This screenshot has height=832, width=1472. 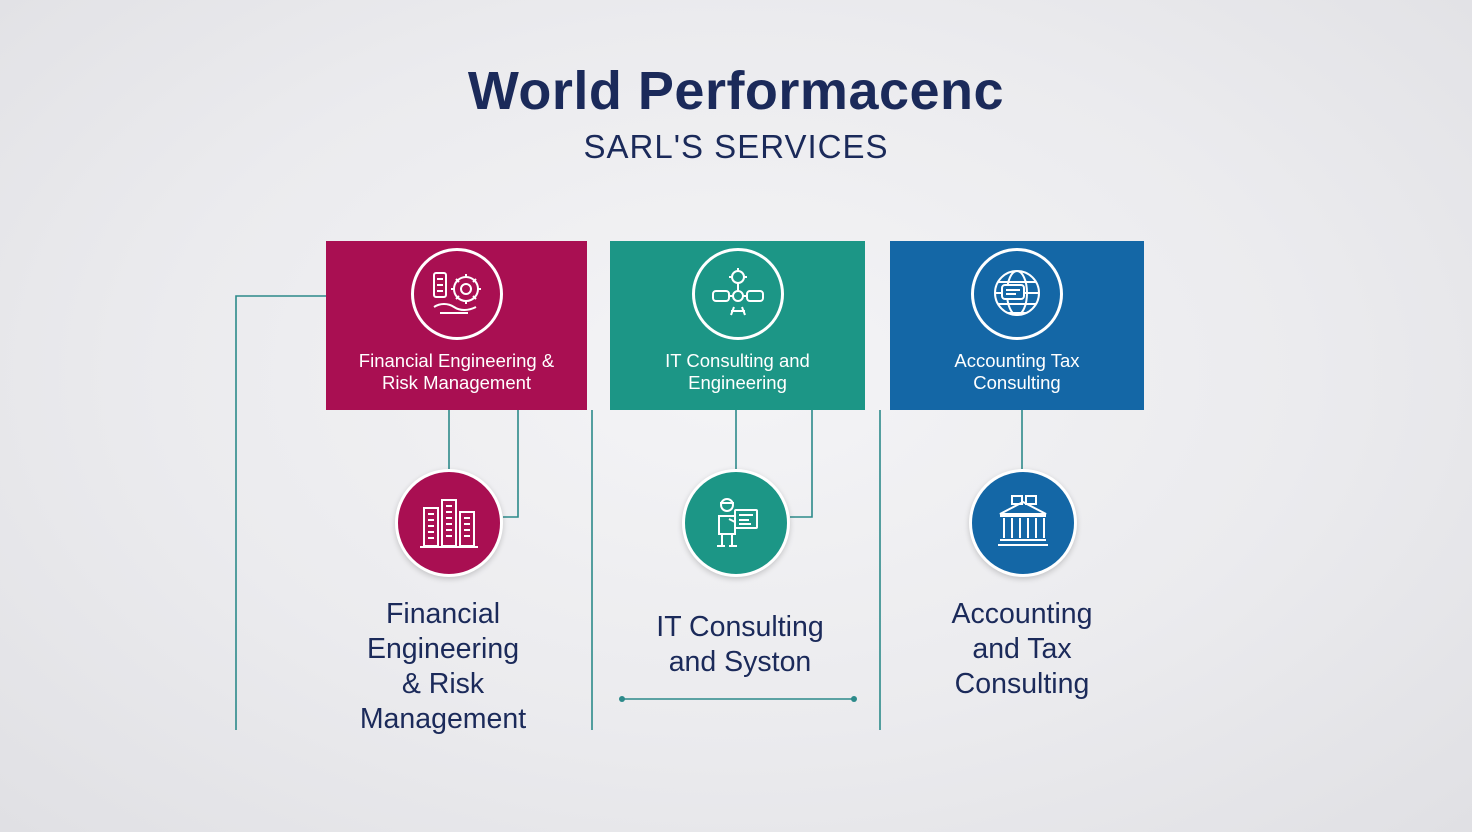 I want to click on underline-dot-right, so click(x=854, y=699).